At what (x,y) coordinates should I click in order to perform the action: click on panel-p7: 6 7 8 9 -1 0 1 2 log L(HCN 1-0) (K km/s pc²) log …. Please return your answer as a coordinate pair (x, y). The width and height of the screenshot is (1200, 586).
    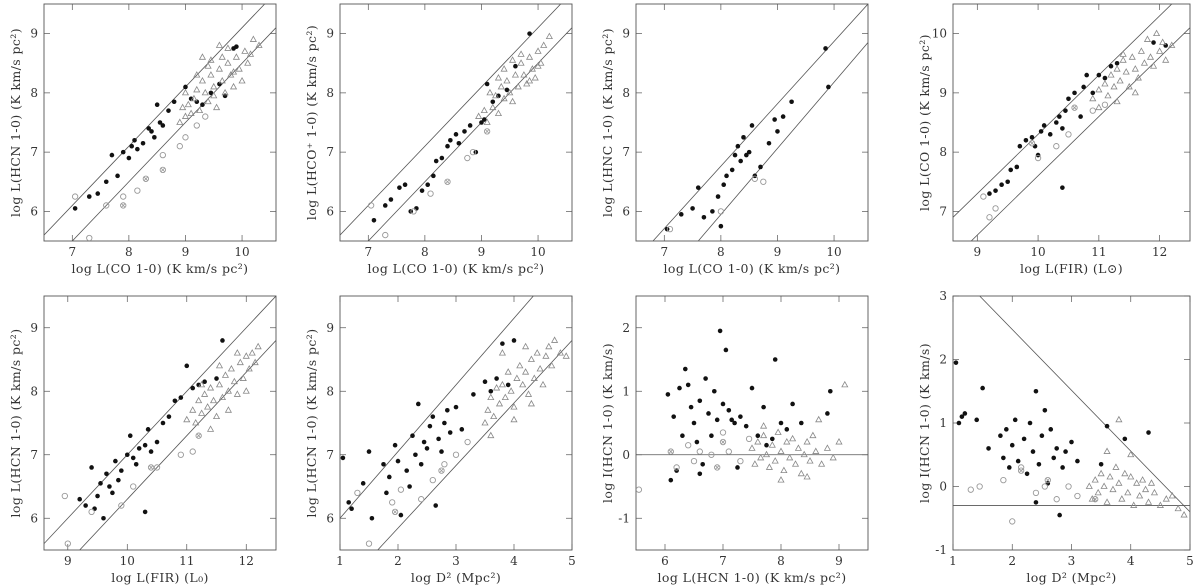
    Looking at the image, I should click on (734, 440).